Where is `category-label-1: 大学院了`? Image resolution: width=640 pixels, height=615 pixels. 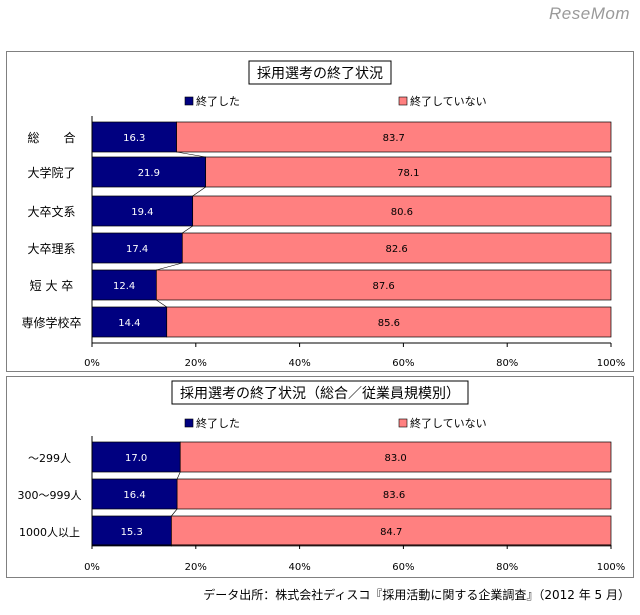 category-label-1: 大学院了 is located at coordinates (51, 172).